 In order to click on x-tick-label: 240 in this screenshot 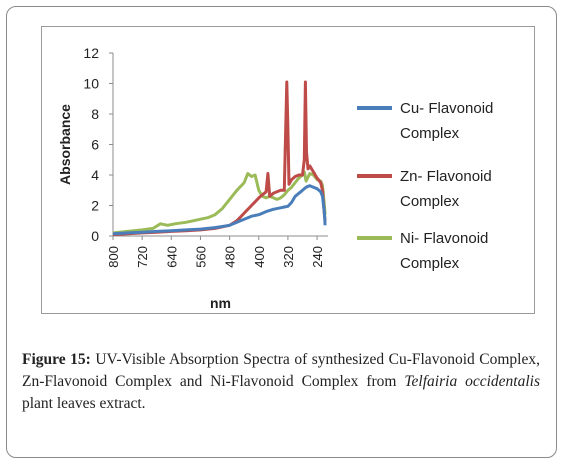, I will do `click(317, 257)`.